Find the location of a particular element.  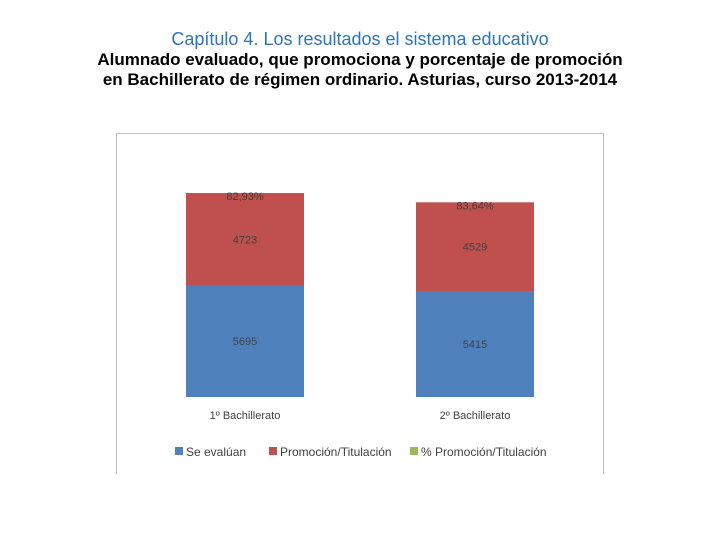

value-label-promocion-2: 4529 is located at coordinates (475, 248).